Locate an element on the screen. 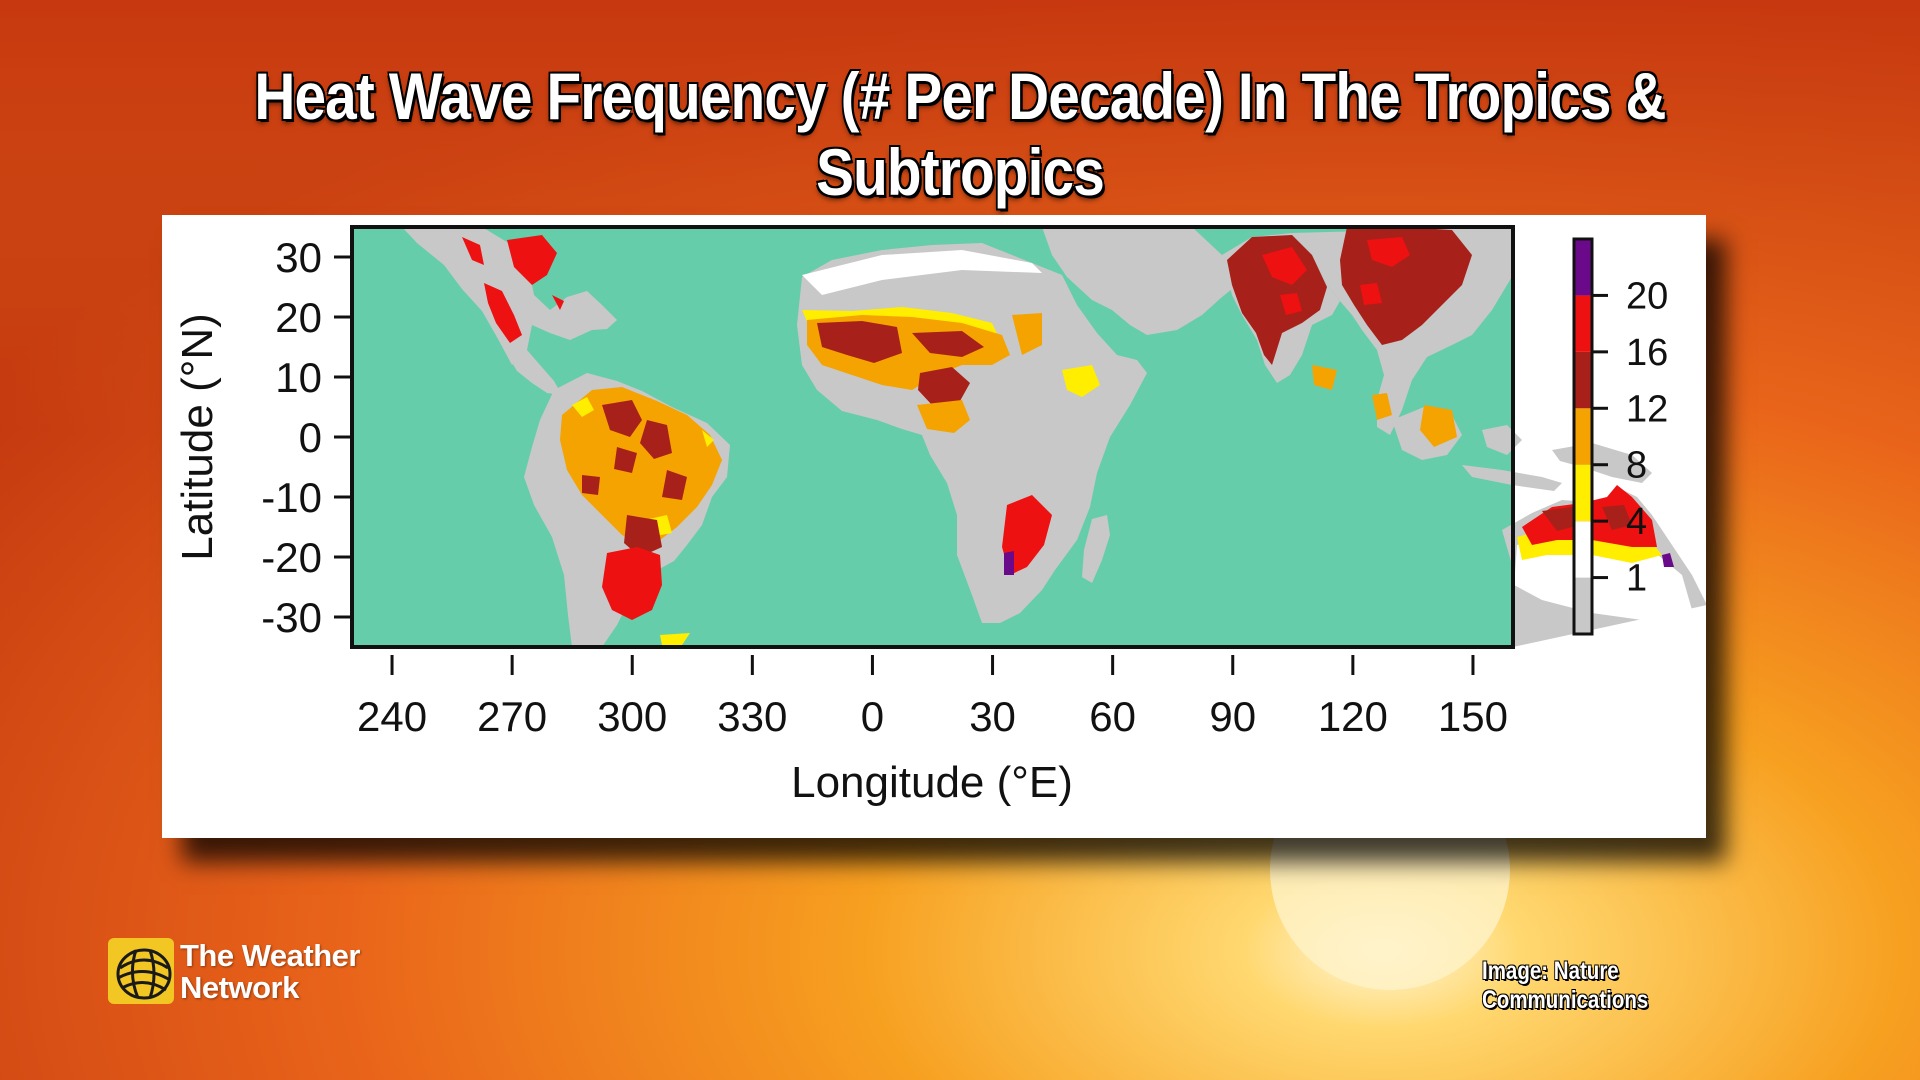  brand-name: The Weather Network is located at coordinates (270, 972).